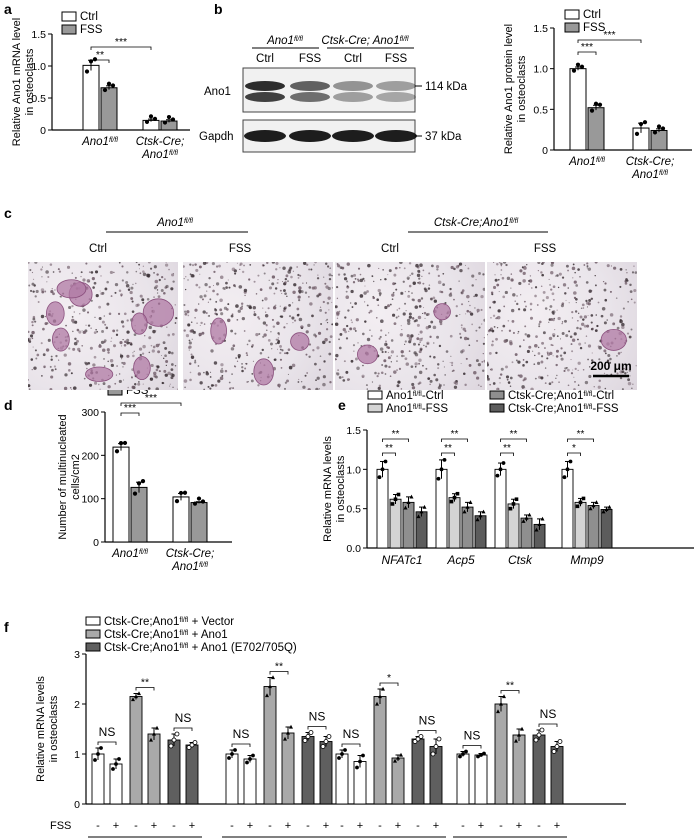  Describe the element at coordinates (572, 27) in the screenshot. I see `legend-swatch` at that location.